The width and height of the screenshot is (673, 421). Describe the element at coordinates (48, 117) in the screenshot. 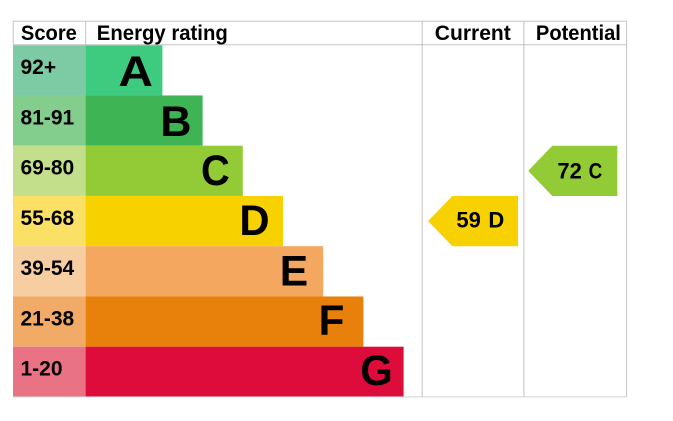

I see `svg-text: 81-91` at that location.